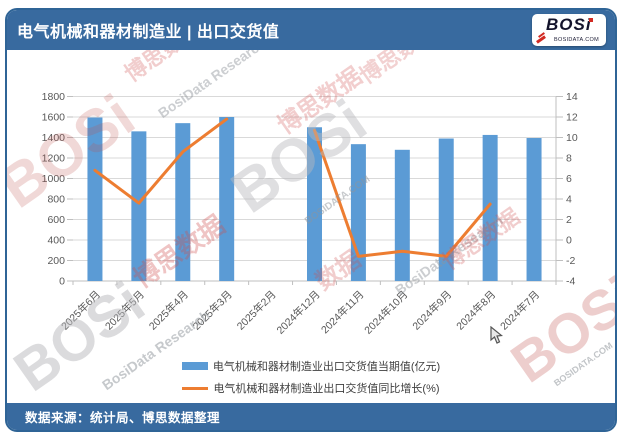  What do you see at coordinates (572, 138) in the screenshot?
I see `right-axis-label: 10` at bounding box center [572, 138].